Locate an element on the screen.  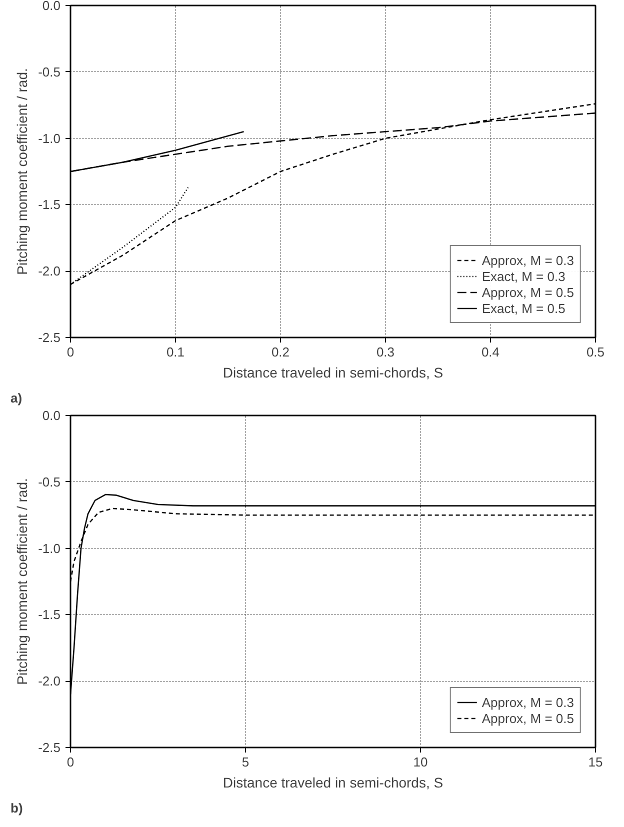
x-tick-label: 0.3 is located at coordinates (385, 352).